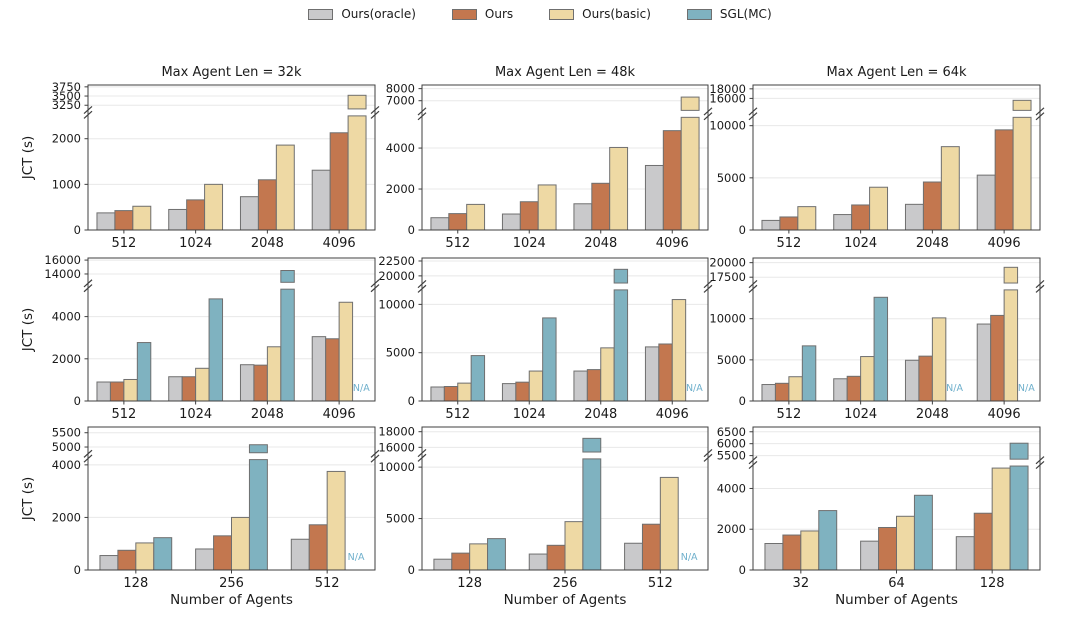 The image size is (1080, 629). Describe the element at coordinates (731, 444) in the screenshot. I see `y-tick-label: 6000` at that location.